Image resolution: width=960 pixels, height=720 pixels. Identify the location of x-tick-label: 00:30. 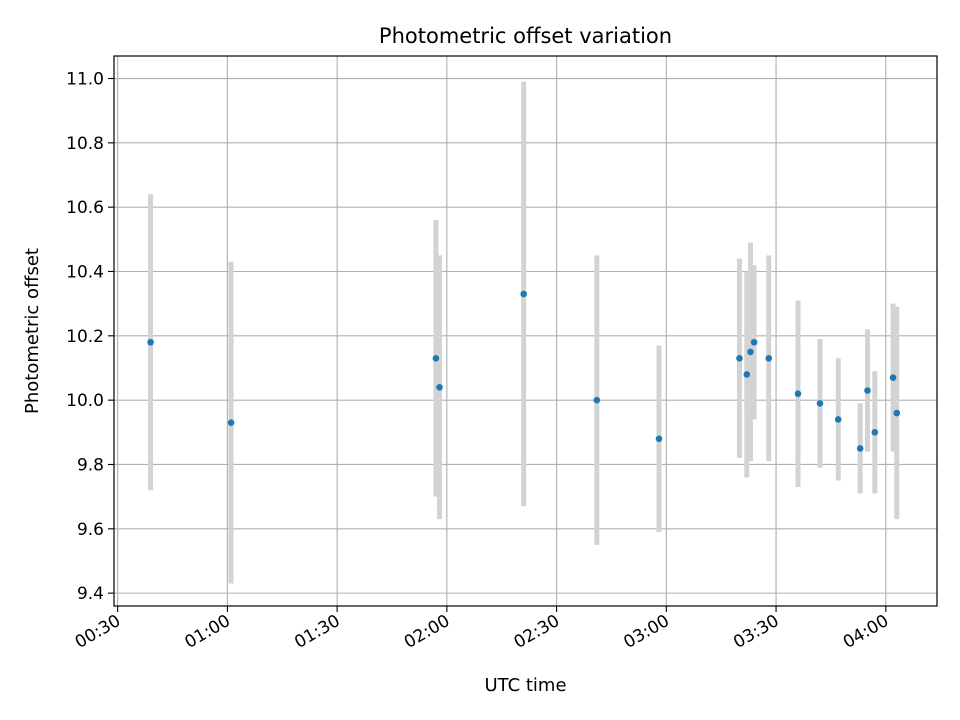
(98, 632).